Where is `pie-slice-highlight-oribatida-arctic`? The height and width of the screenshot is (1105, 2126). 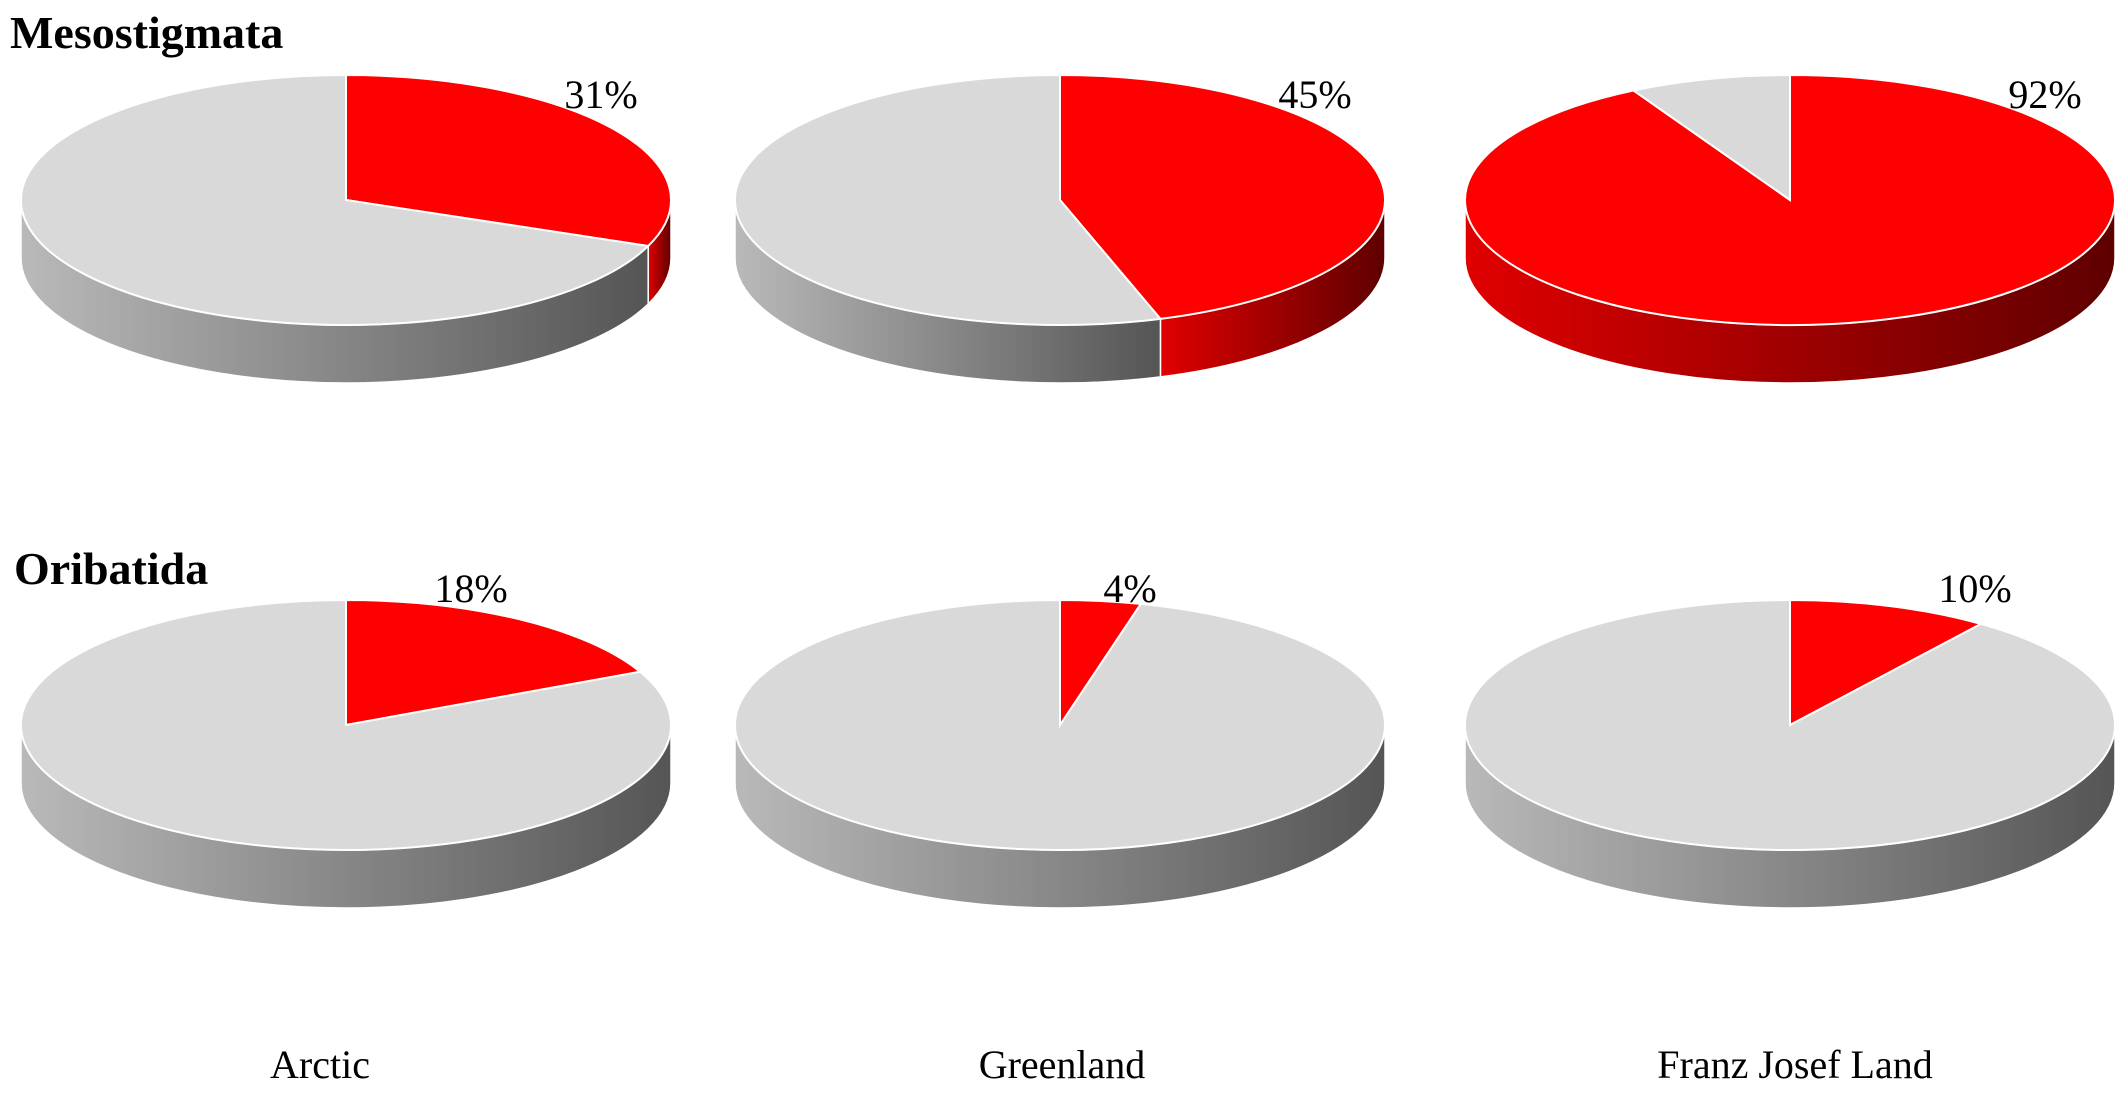
pie-slice-highlight-oribatida-arctic is located at coordinates (494, 662).